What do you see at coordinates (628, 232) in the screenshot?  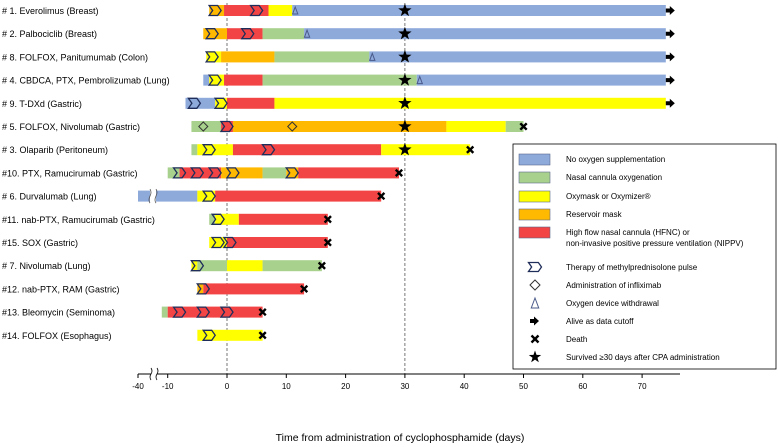 I see `legend-label: High flow nasal cannula (HFNC) or` at bounding box center [628, 232].